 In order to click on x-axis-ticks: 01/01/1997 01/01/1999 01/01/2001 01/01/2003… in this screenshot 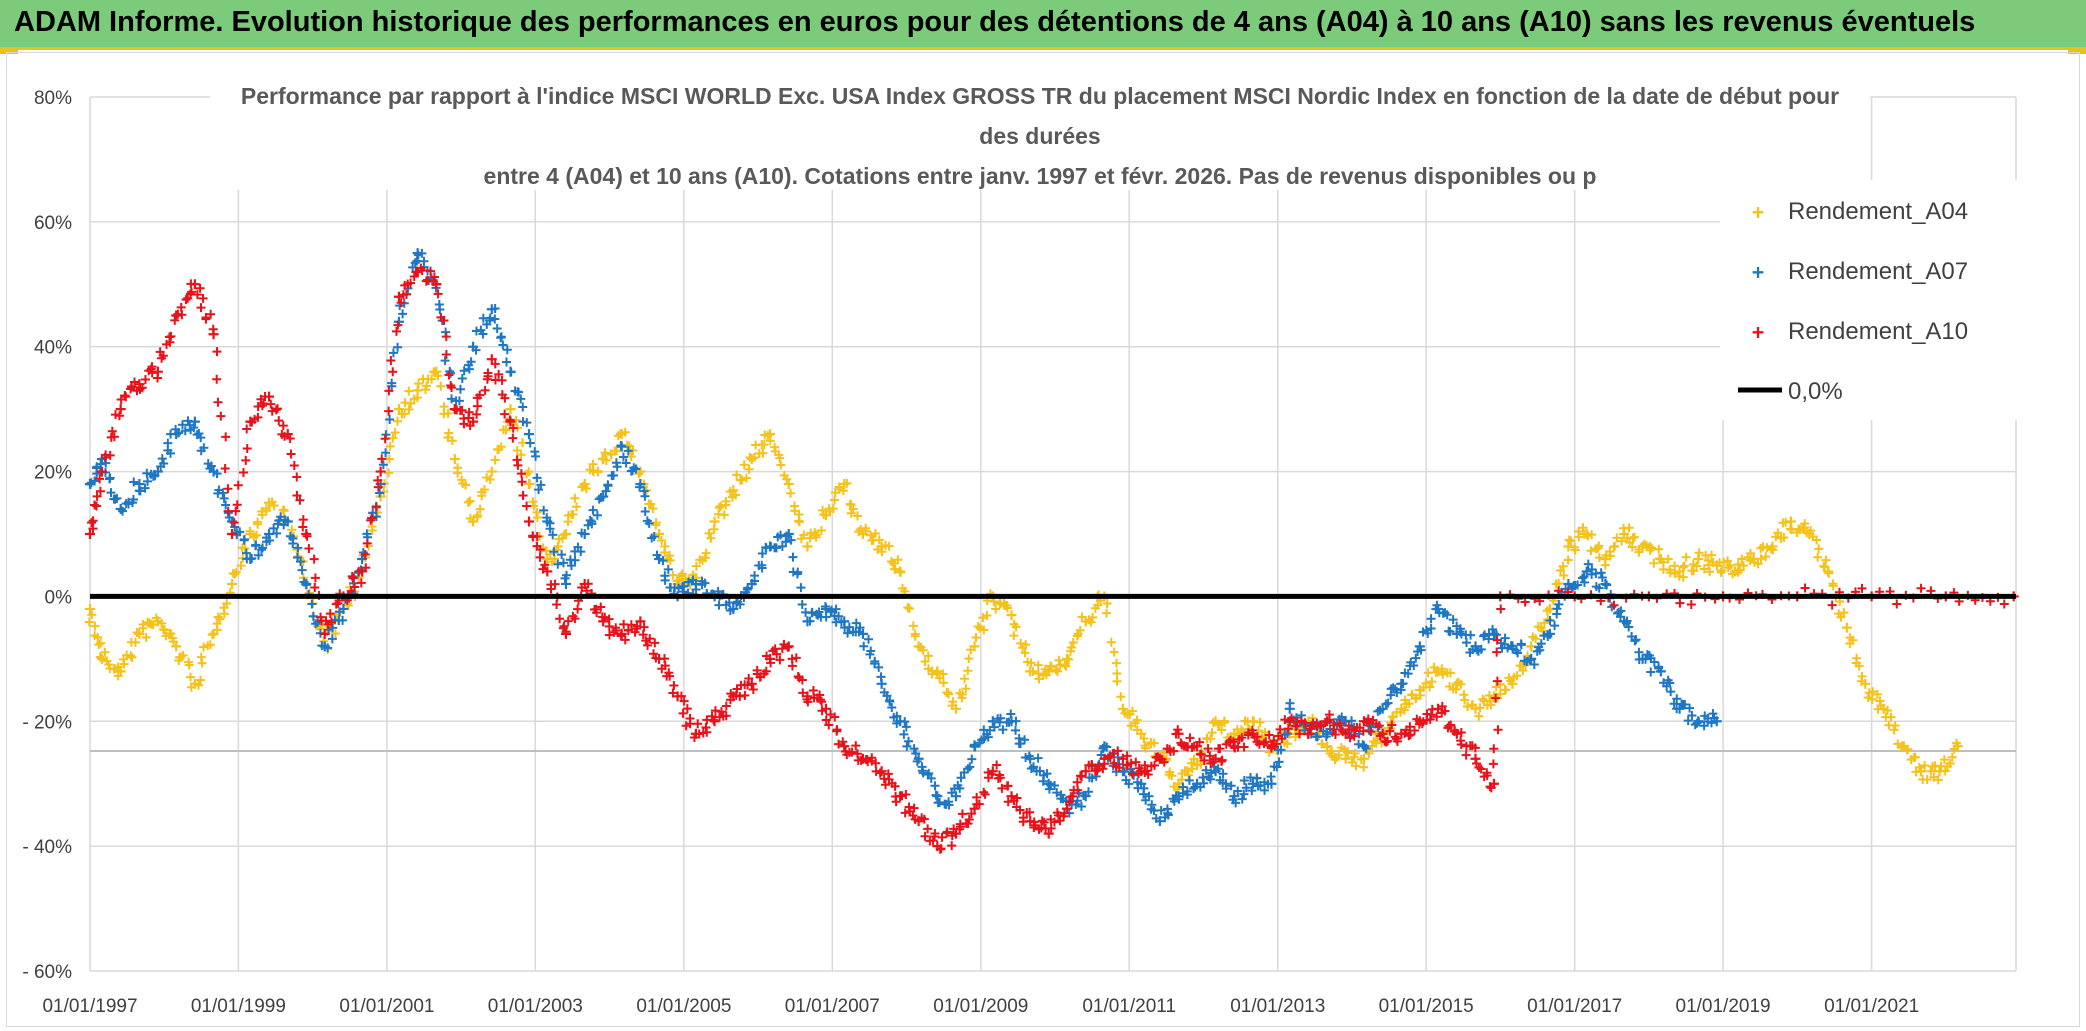, I will do `click(980, 1006)`.